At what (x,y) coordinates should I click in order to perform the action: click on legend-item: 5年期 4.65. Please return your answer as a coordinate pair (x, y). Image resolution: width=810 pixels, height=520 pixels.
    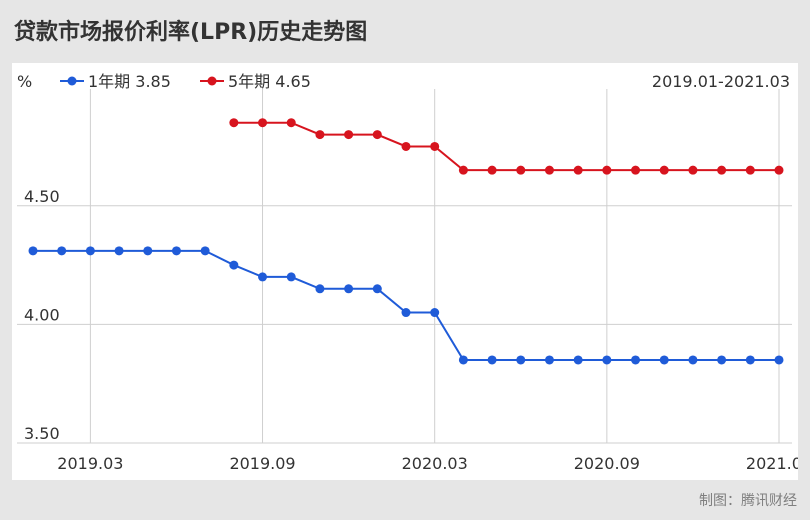
    Looking at the image, I should click on (255, 81).